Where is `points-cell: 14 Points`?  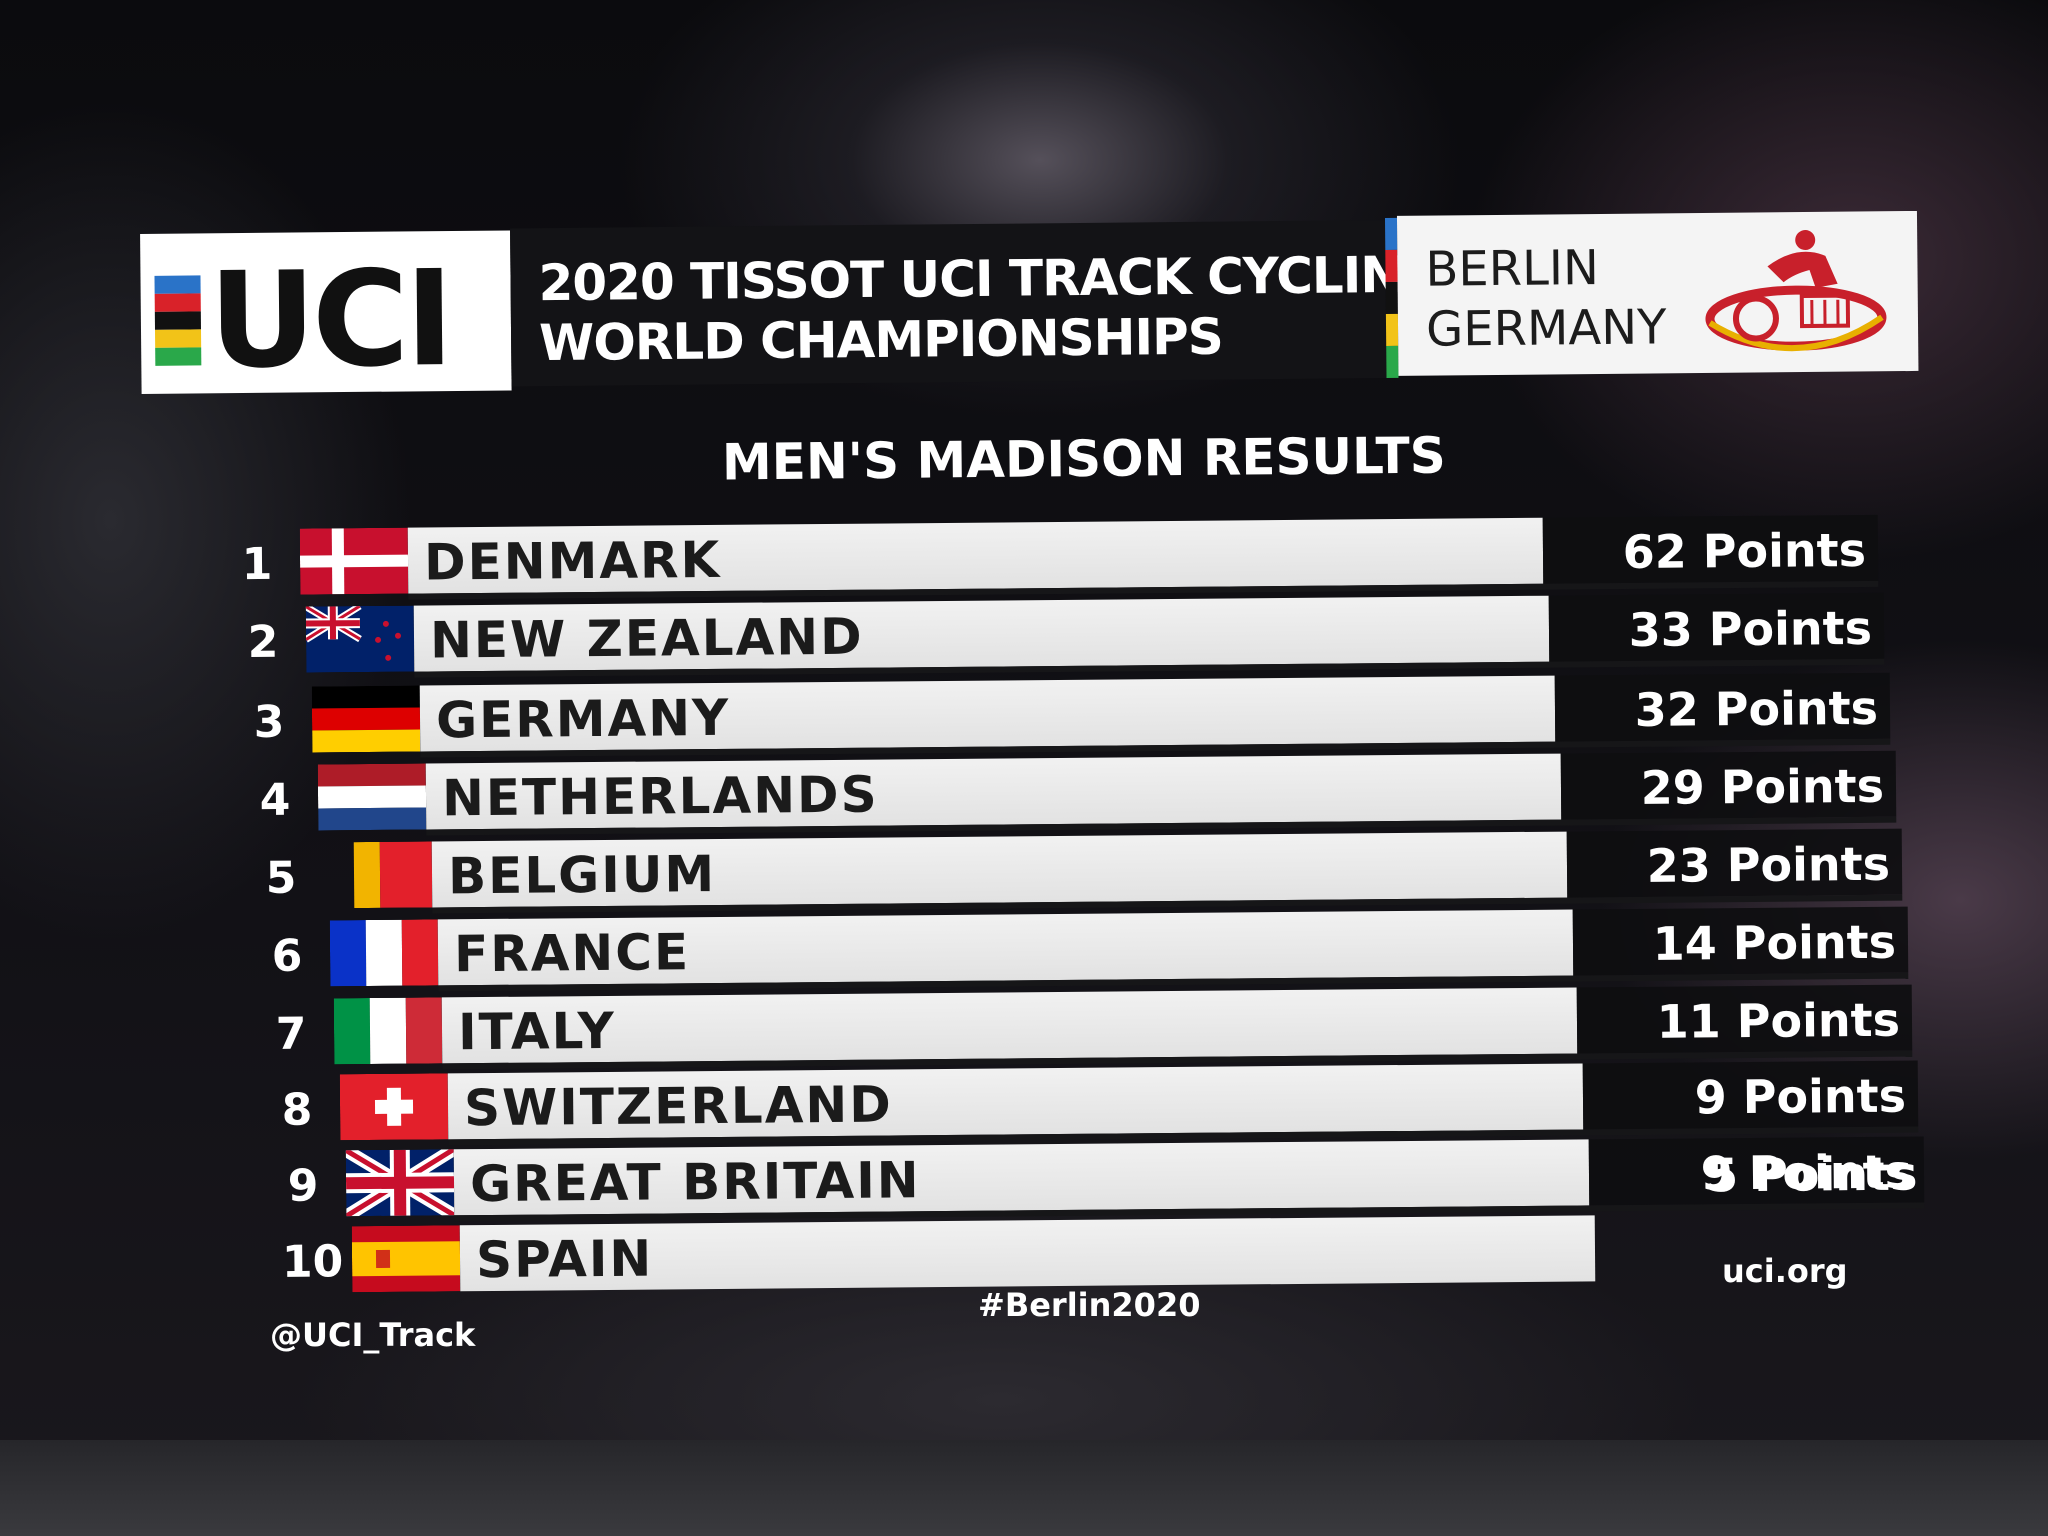 points-cell: 14 Points is located at coordinates (1740, 941).